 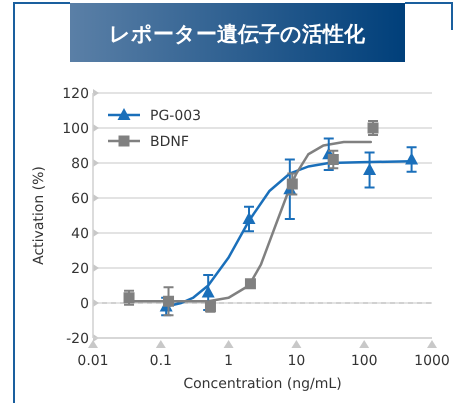 I want to click on legend-item: PG-003, so click(x=155, y=116).